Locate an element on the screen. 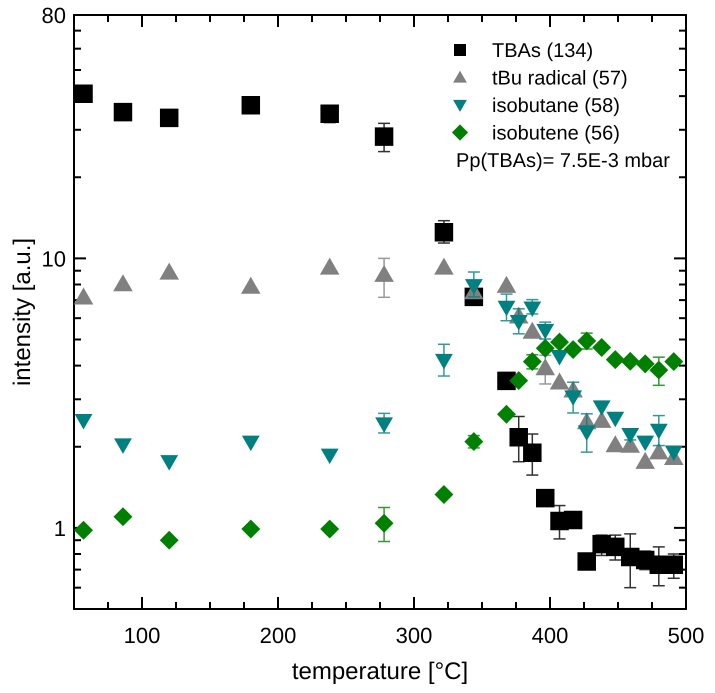  x-tick-label: 200 is located at coordinates (278, 635).